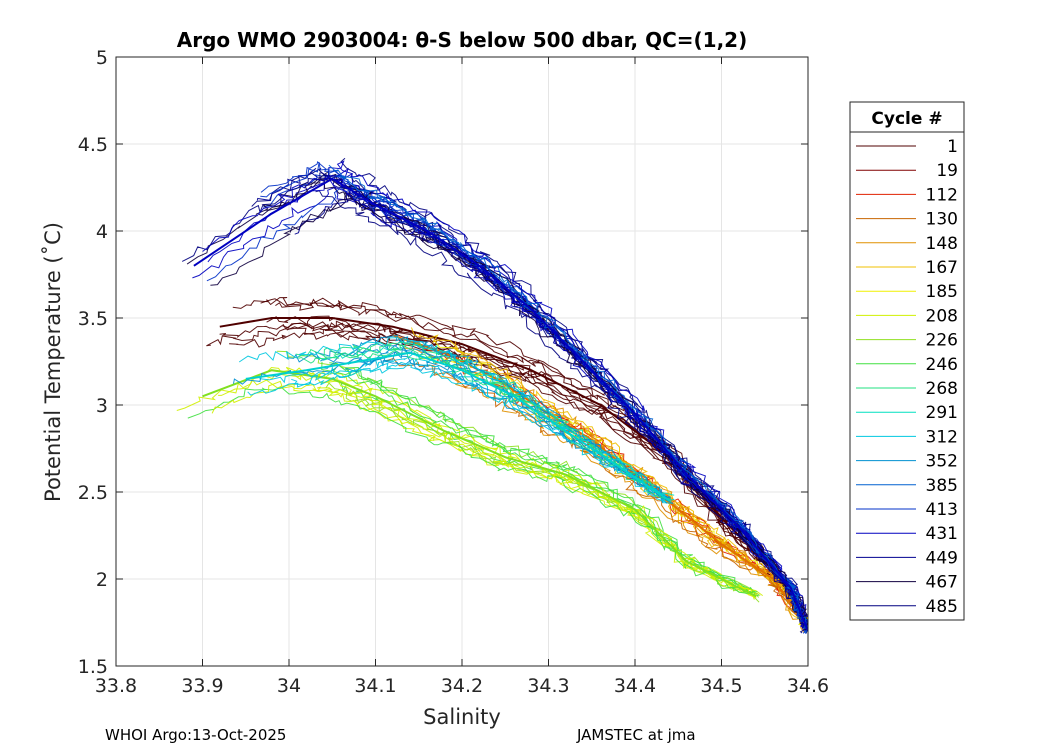 This screenshot has width=1050, height=750. I want to click on legend-entry-label: 449, so click(942, 558).